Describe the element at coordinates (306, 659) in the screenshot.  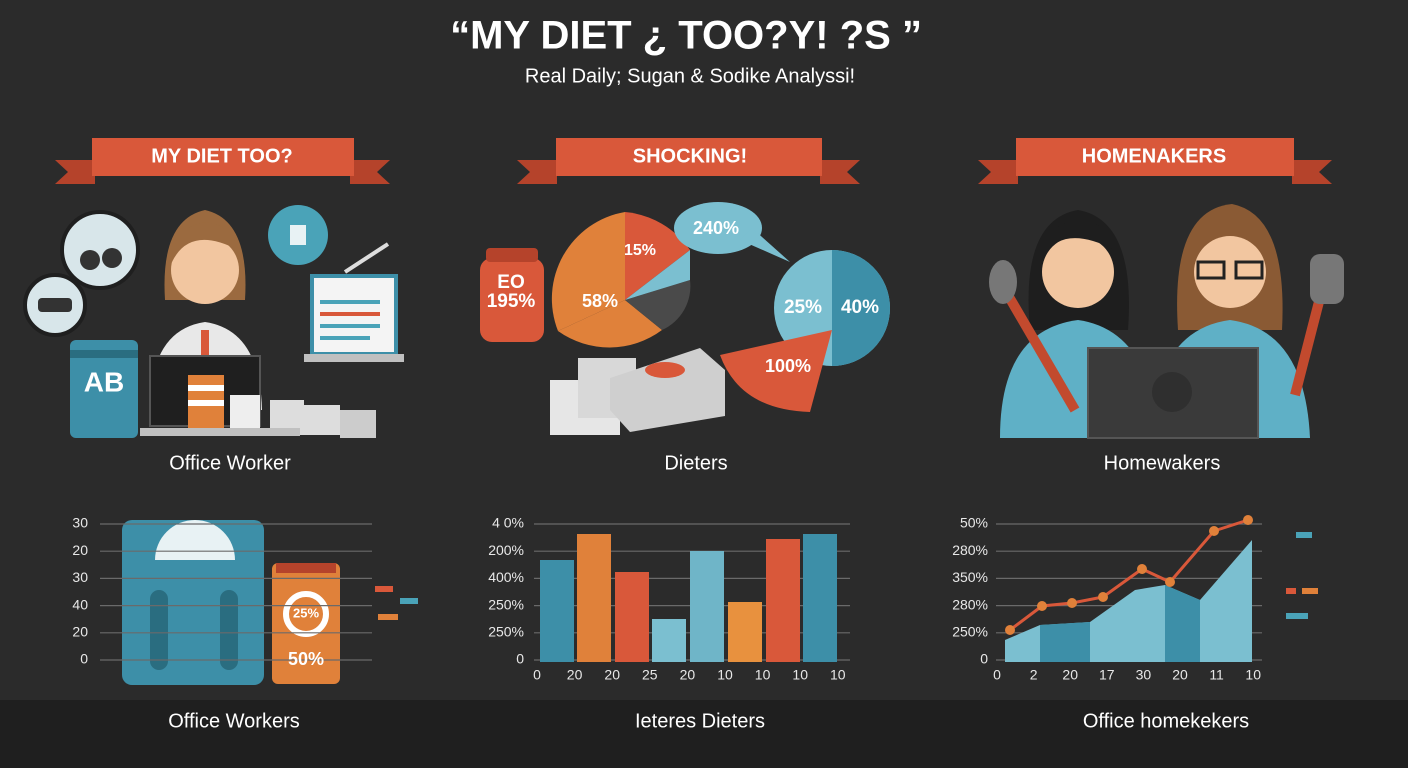
I see `callout: 50%` at that location.